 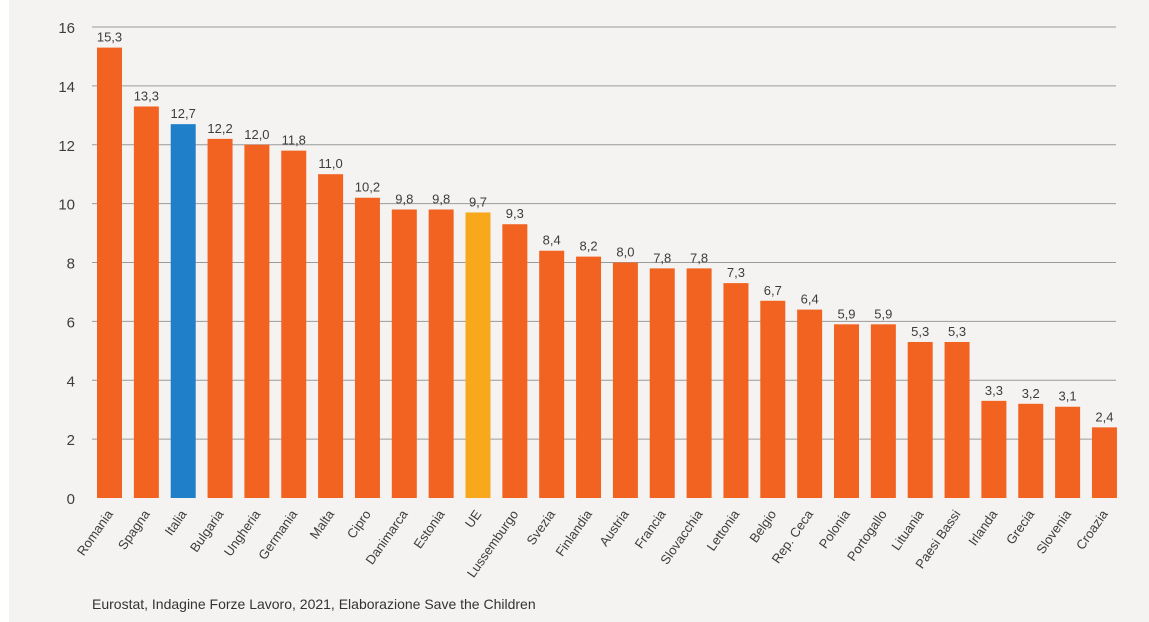 What do you see at coordinates (920, 419) in the screenshot?
I see `bar-lituania` at bounding box center [920, 419].